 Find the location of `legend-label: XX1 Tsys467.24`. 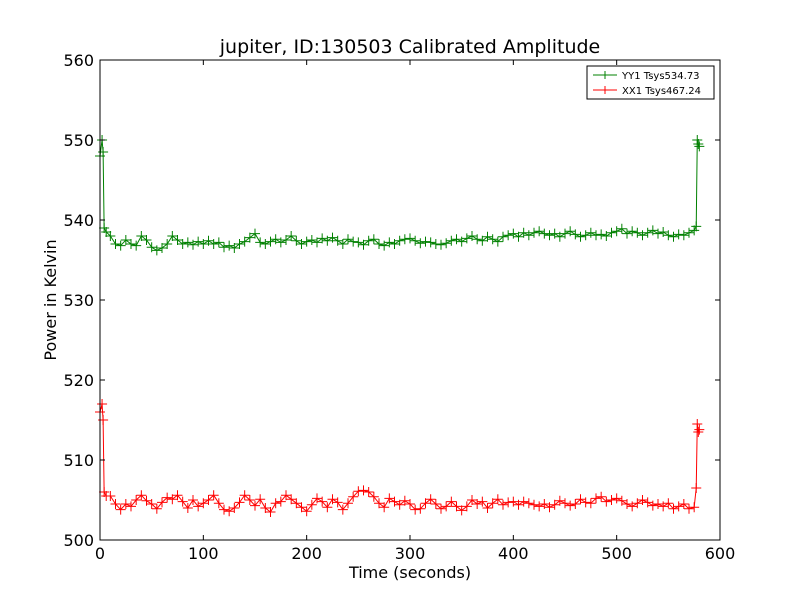

legend-label: XX1 Tsys467.24 is located at coordinates (661, 91).